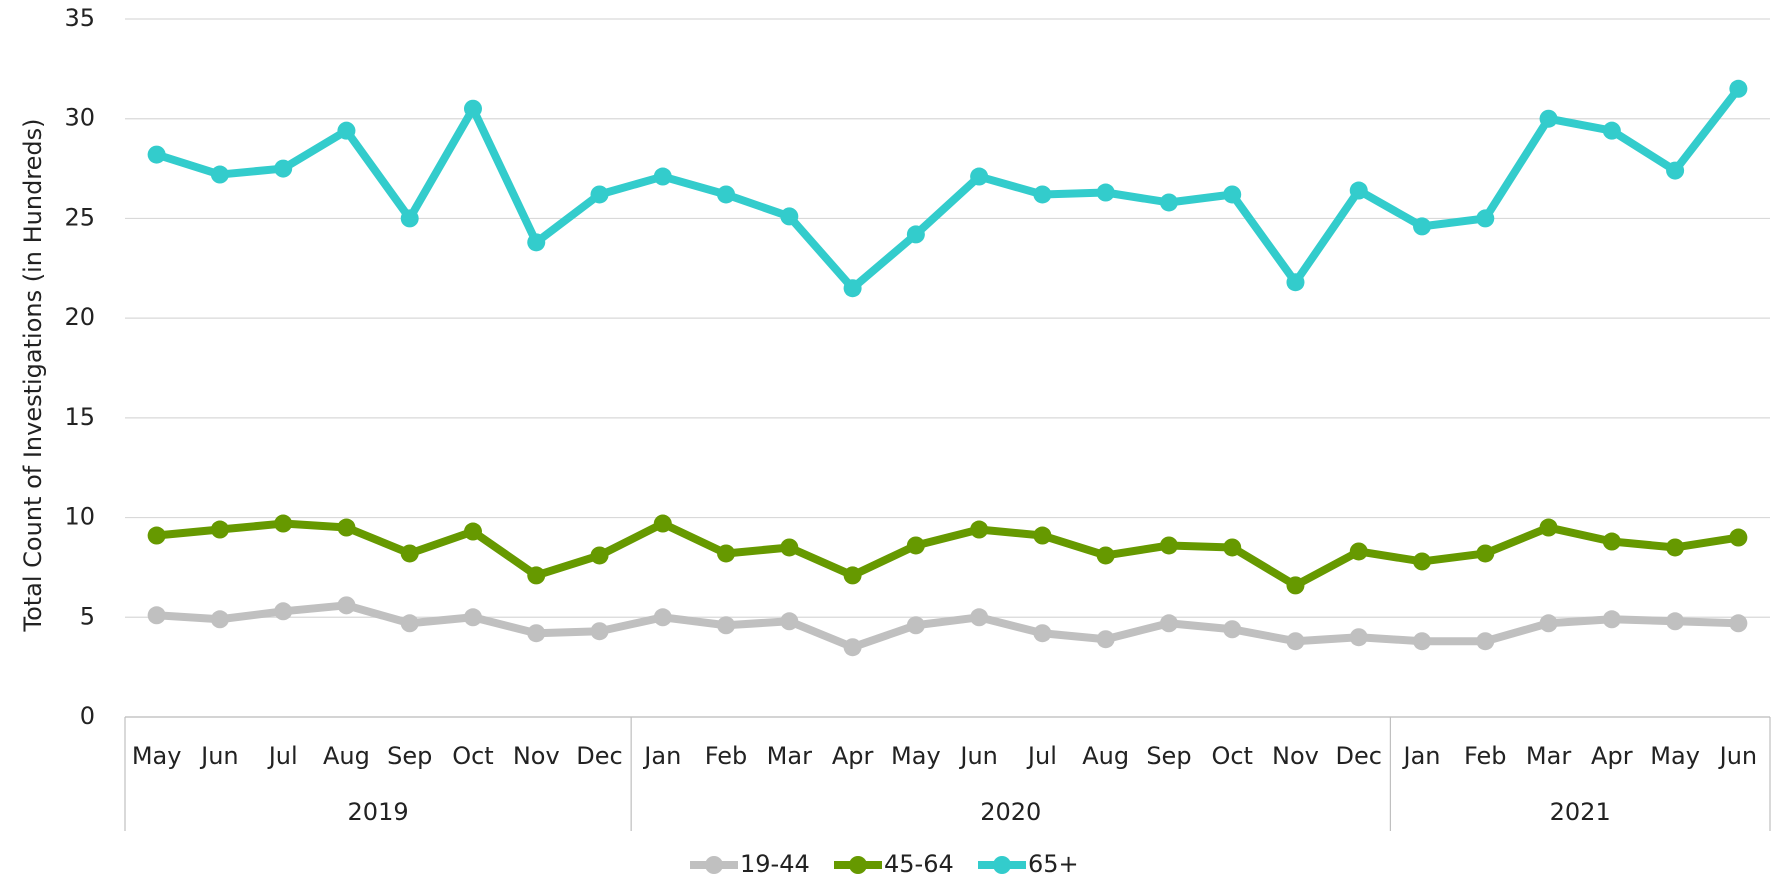 The height and width of the screenshot is (880, 1784). I want to click on legend-label: 19-44, so click(775, 864).